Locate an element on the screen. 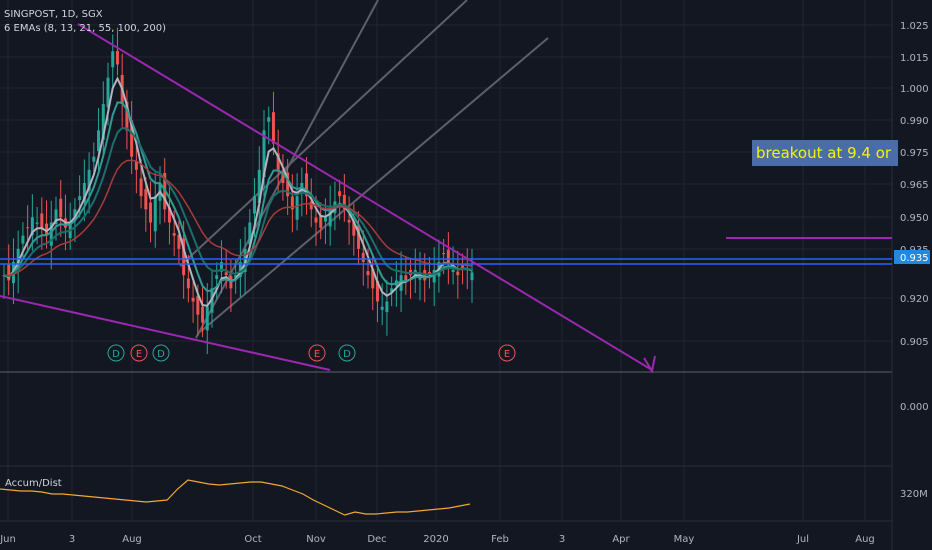 This screenshot has height=550, width=932. time-tick-label: Apr is located at coordinates (621, 539).